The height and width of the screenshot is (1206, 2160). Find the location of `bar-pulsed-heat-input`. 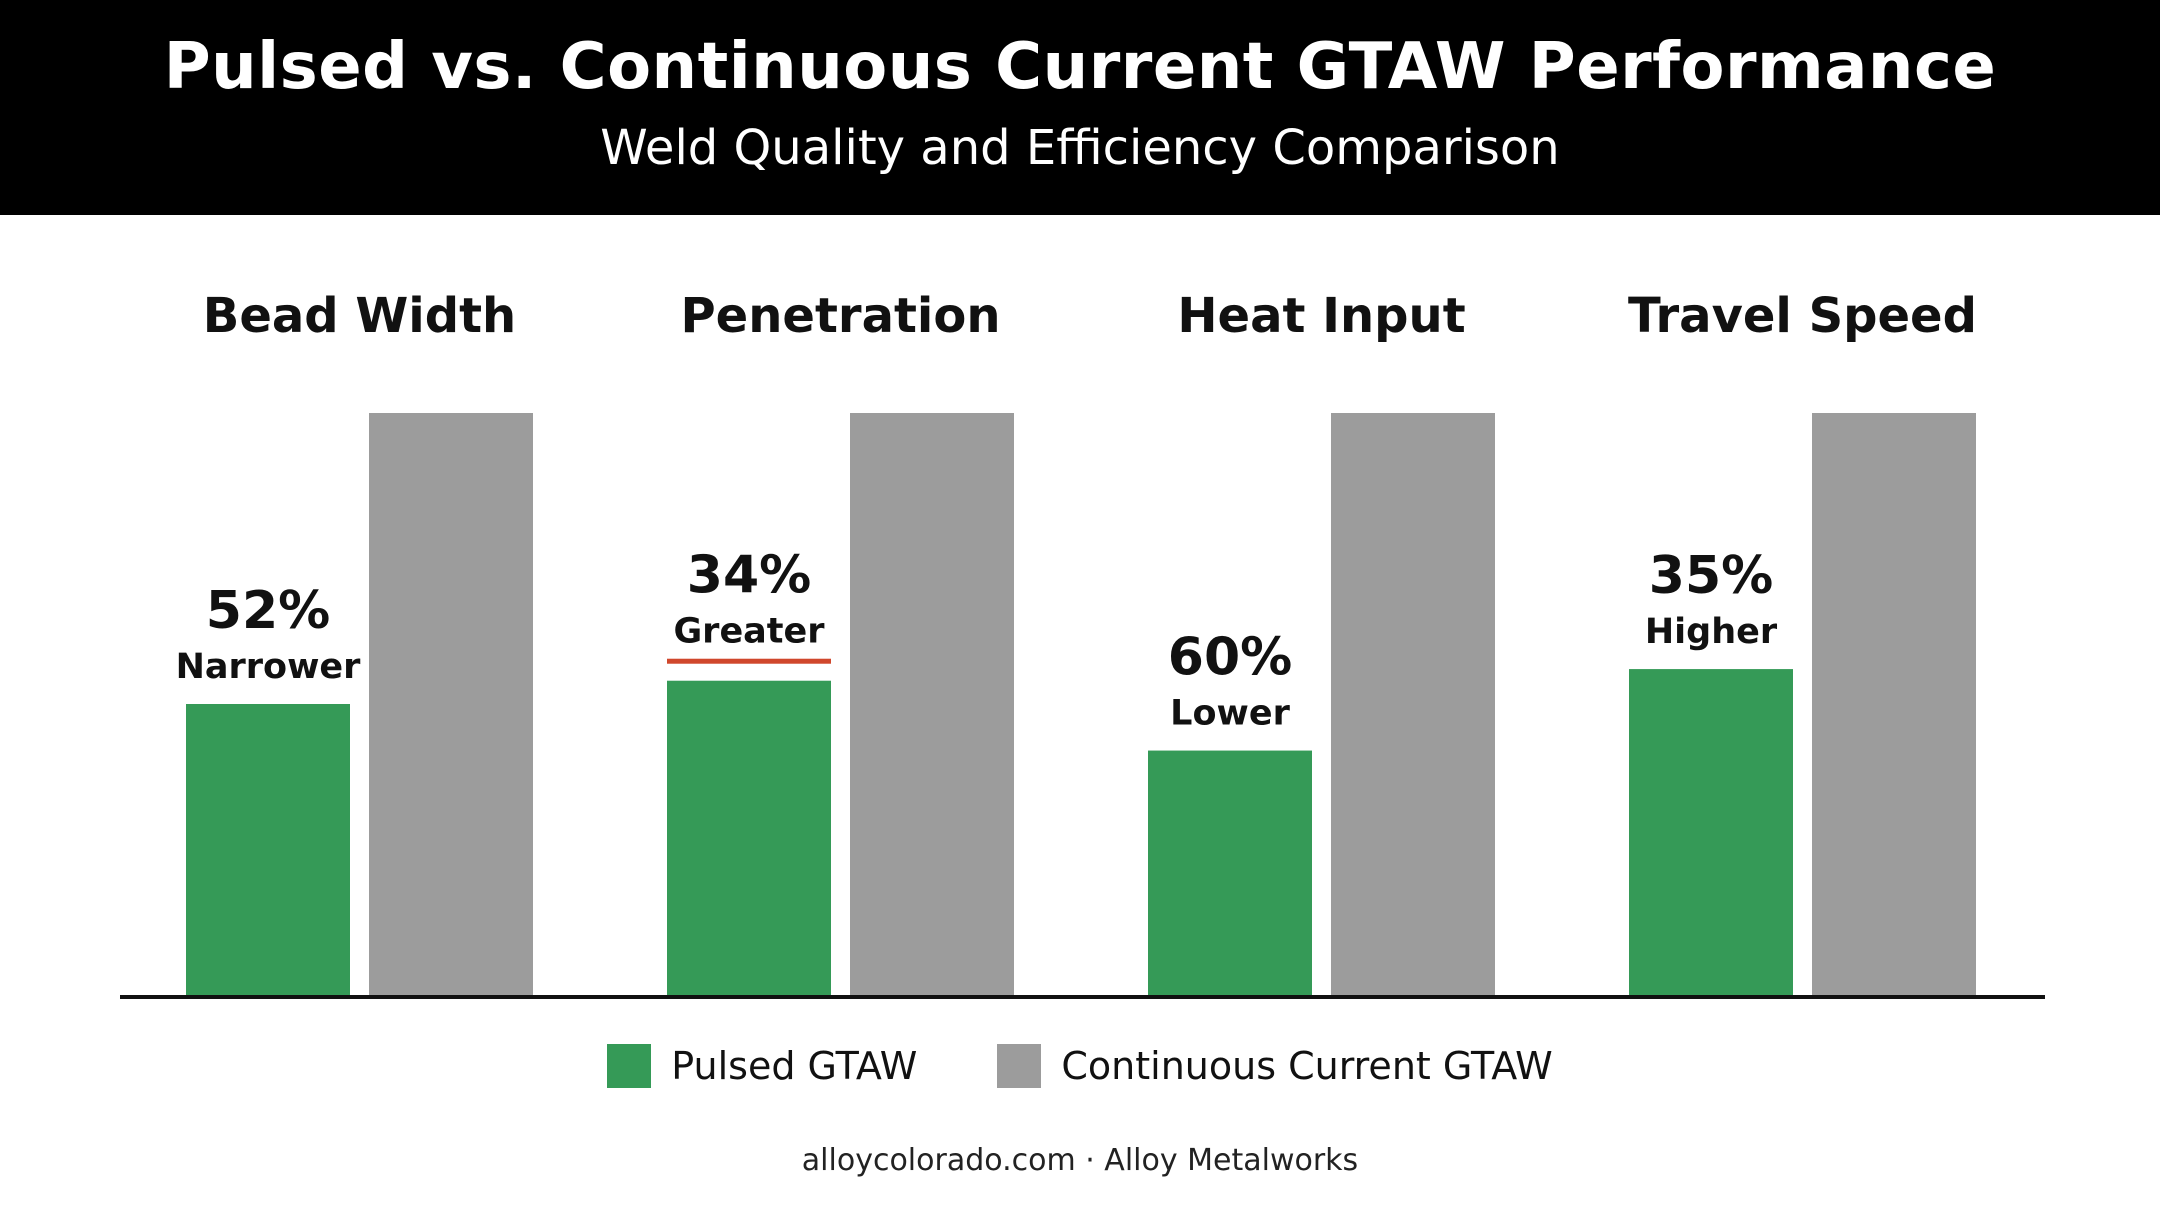

bar-pulsed-heat-input is located at coordinates (1230, 872).